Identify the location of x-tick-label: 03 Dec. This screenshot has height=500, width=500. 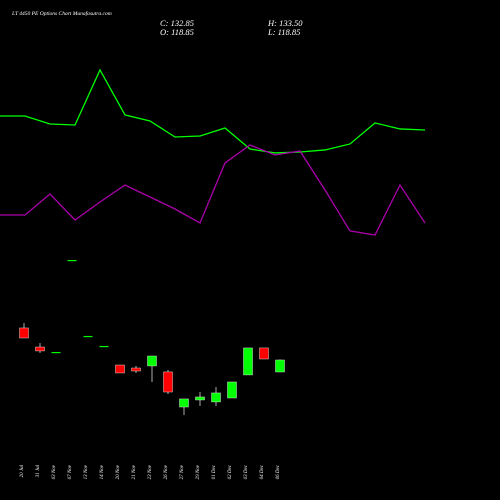
(246, 471).